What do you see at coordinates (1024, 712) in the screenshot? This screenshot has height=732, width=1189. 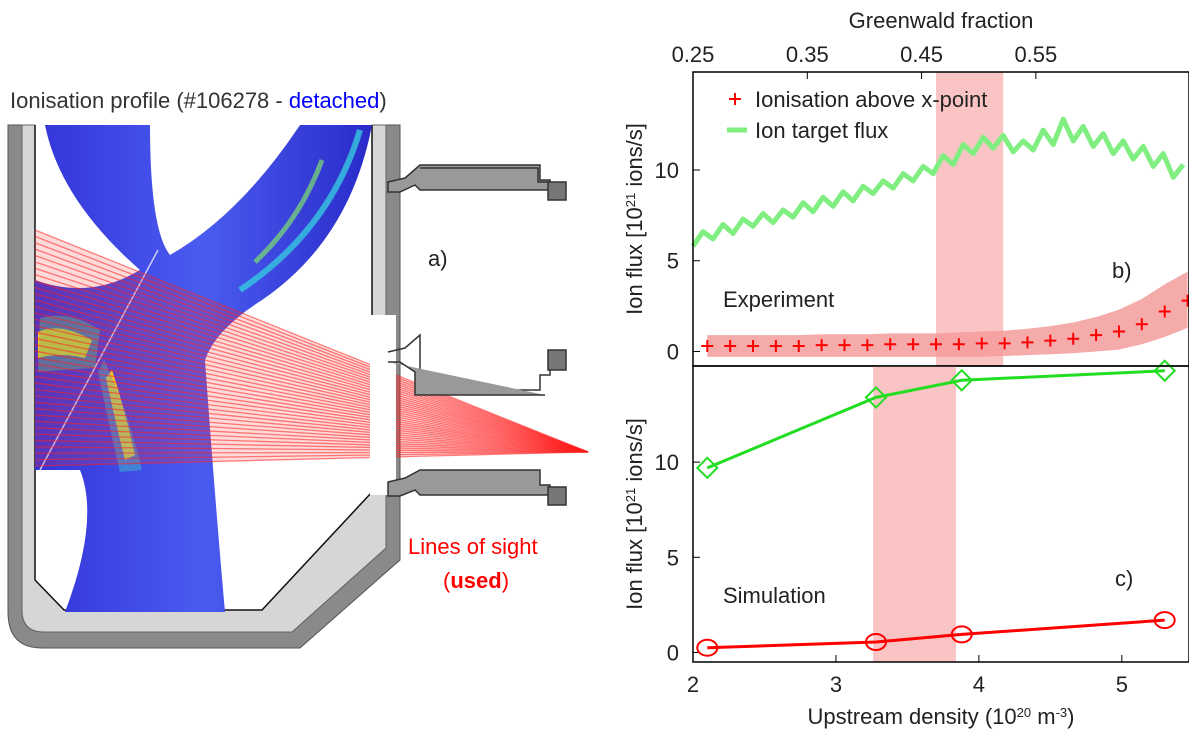 I see `superscript: 20` at bounding box center [1024, 712].